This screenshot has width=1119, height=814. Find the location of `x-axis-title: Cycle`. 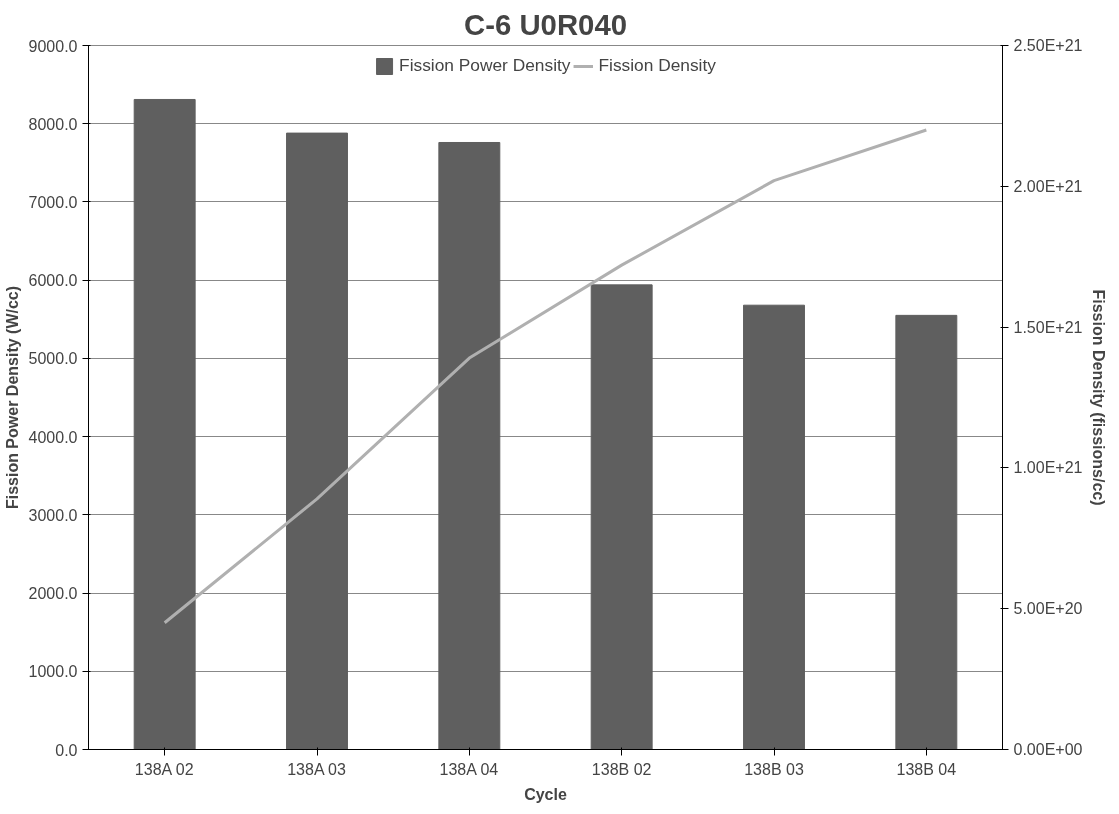

x-axis-title: Cycle is located at coordinates (545, 794).